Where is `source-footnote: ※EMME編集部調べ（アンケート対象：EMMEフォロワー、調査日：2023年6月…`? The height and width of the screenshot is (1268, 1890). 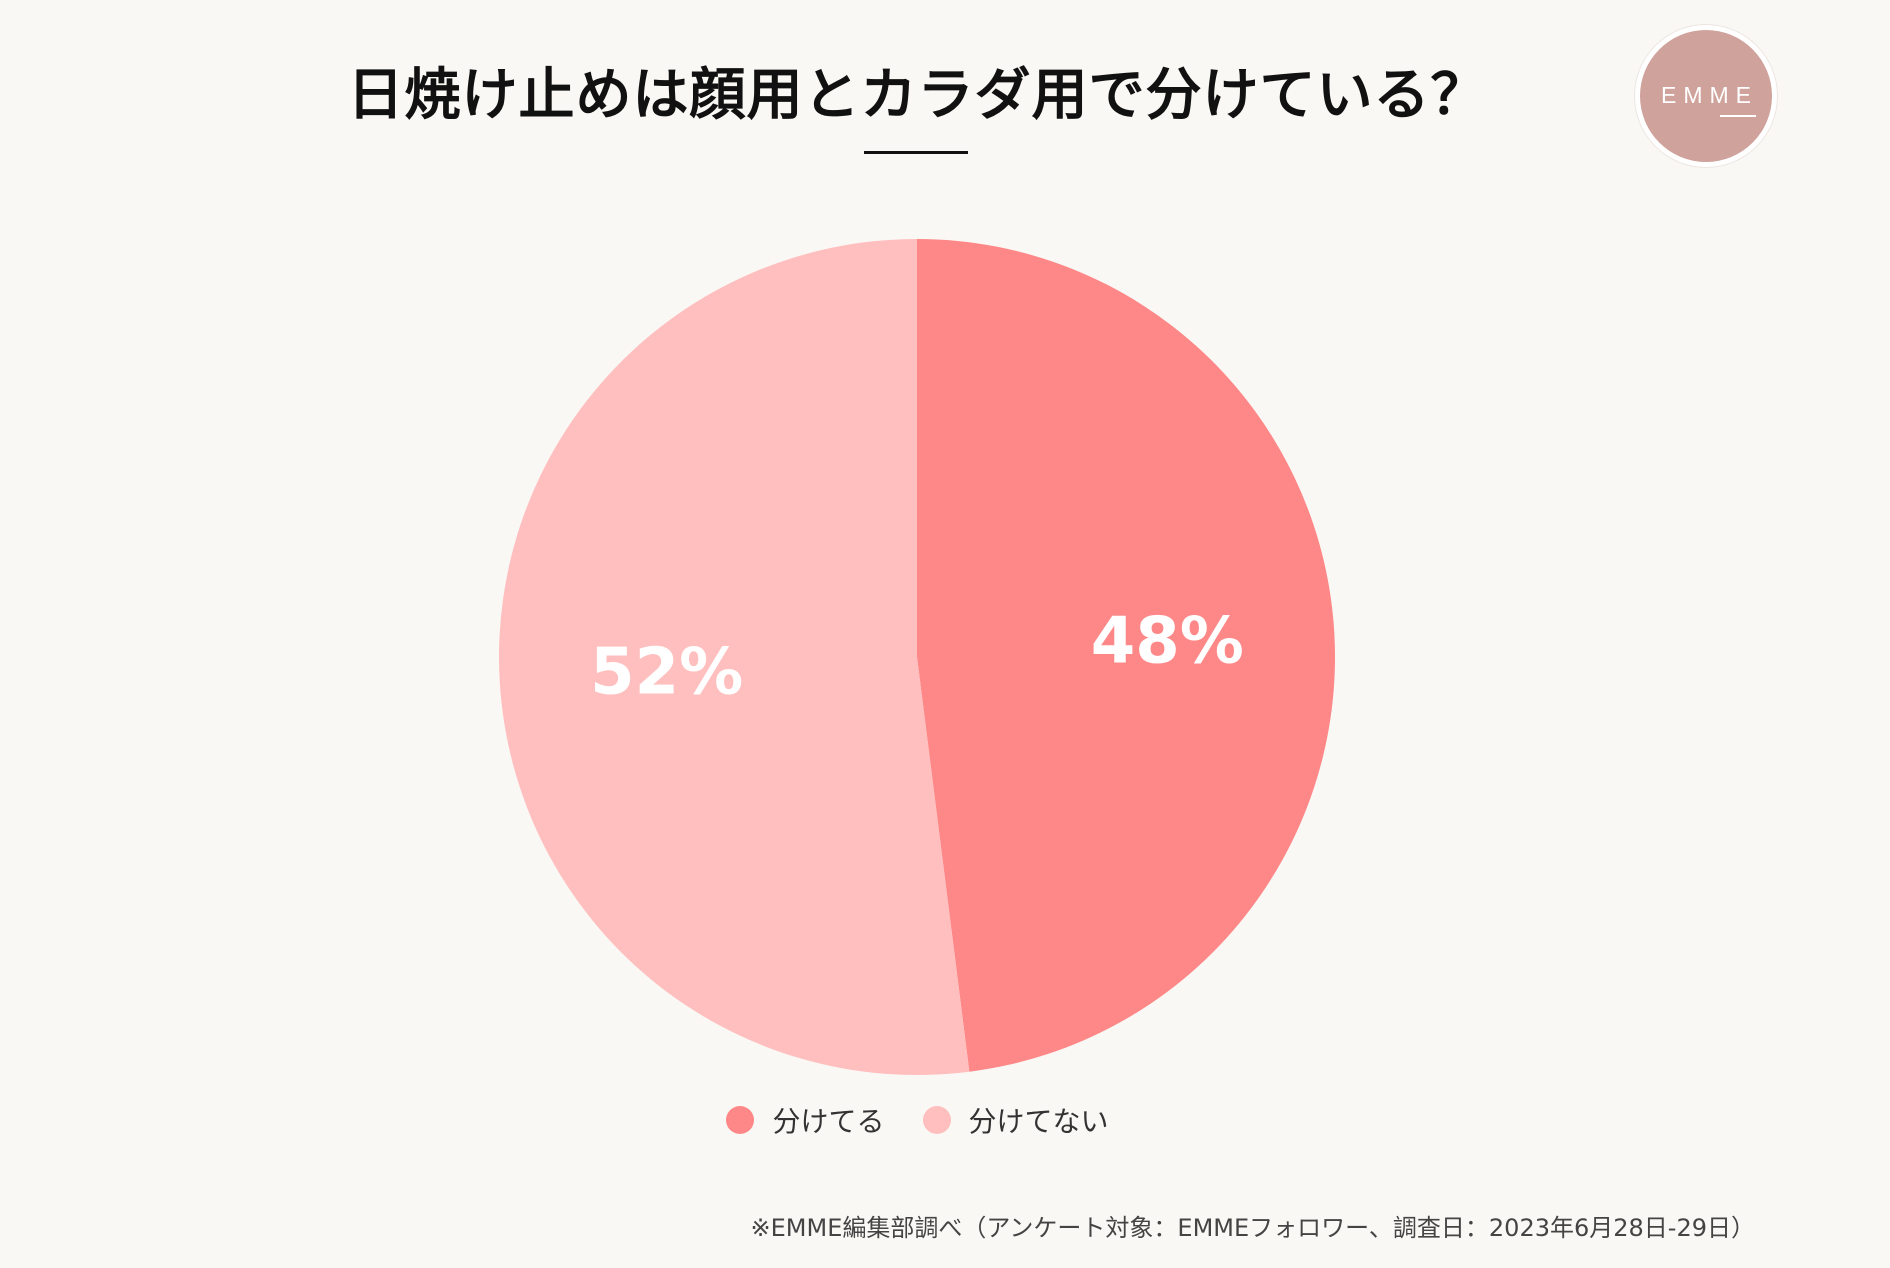
source-footnote: ※EMME編集部調べ（アンケート対象：EMMEフォロワー、調査日：2023年6月… is located at coordinates (1252, 1228).